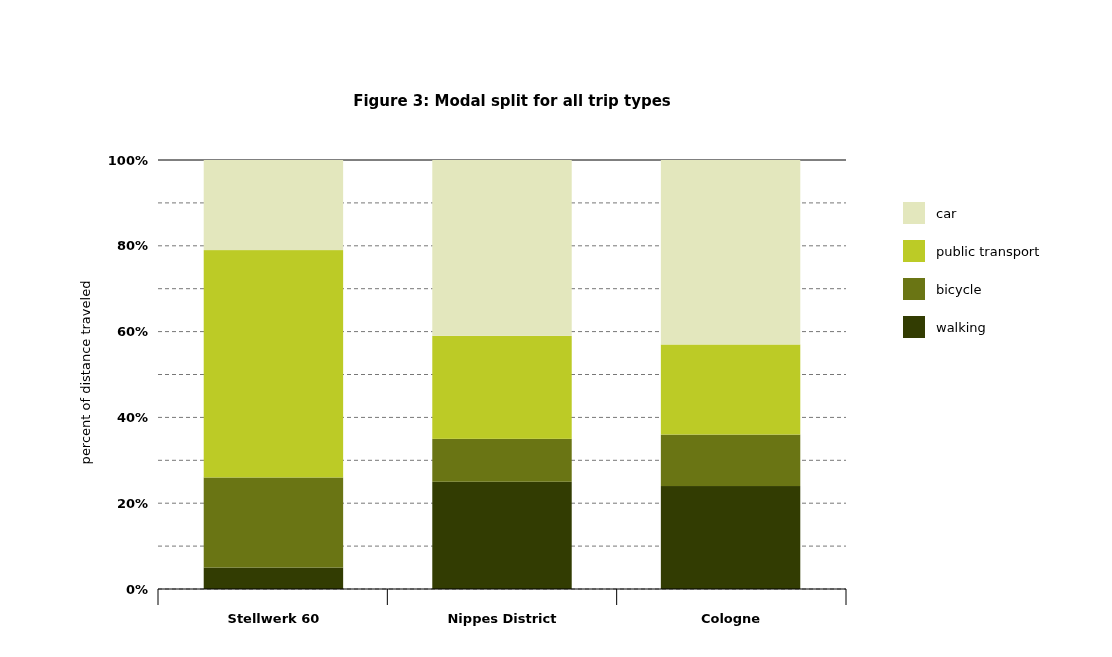 The height and width of the screenshot is (657, 1112). What do you see at coordinates (132, 418) in the screenshot?
I see `y-tick-label: 40%` at bounding box center [132, 418].